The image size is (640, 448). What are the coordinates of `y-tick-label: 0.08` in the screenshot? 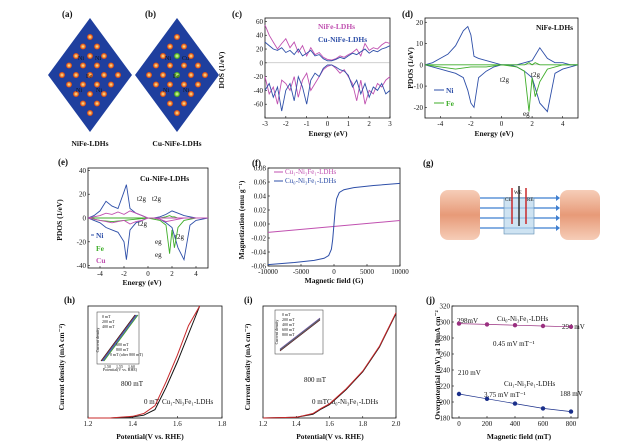 It's located at (260, 169).